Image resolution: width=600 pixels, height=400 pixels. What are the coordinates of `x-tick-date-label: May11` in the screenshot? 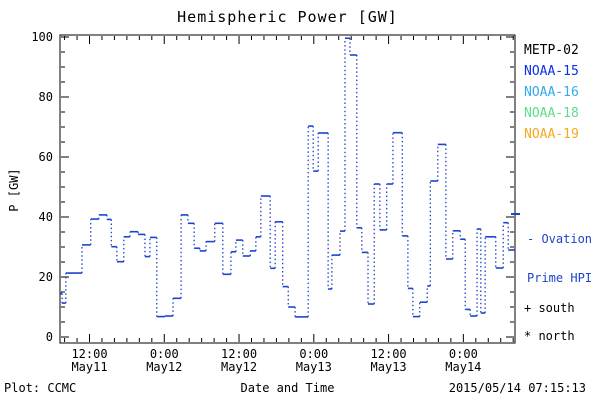 It's located at (89, 367).